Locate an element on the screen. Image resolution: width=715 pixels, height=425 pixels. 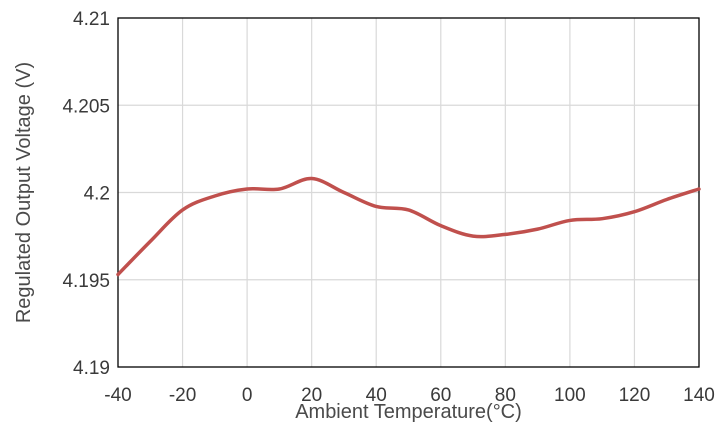
x-tick-label: 140 is located at coordinates (699, 395).